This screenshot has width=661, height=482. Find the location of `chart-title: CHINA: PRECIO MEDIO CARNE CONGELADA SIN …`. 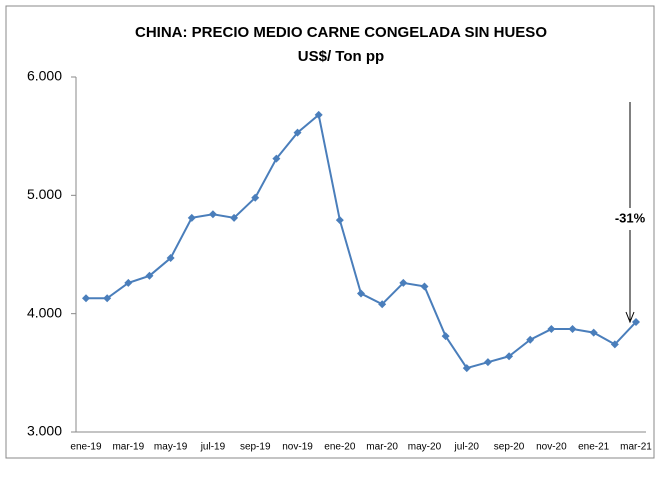

chart-title: CHINA: PRECIO MEDIO CARNE CONGELADA SIN … is located at coordinates (341, 32).